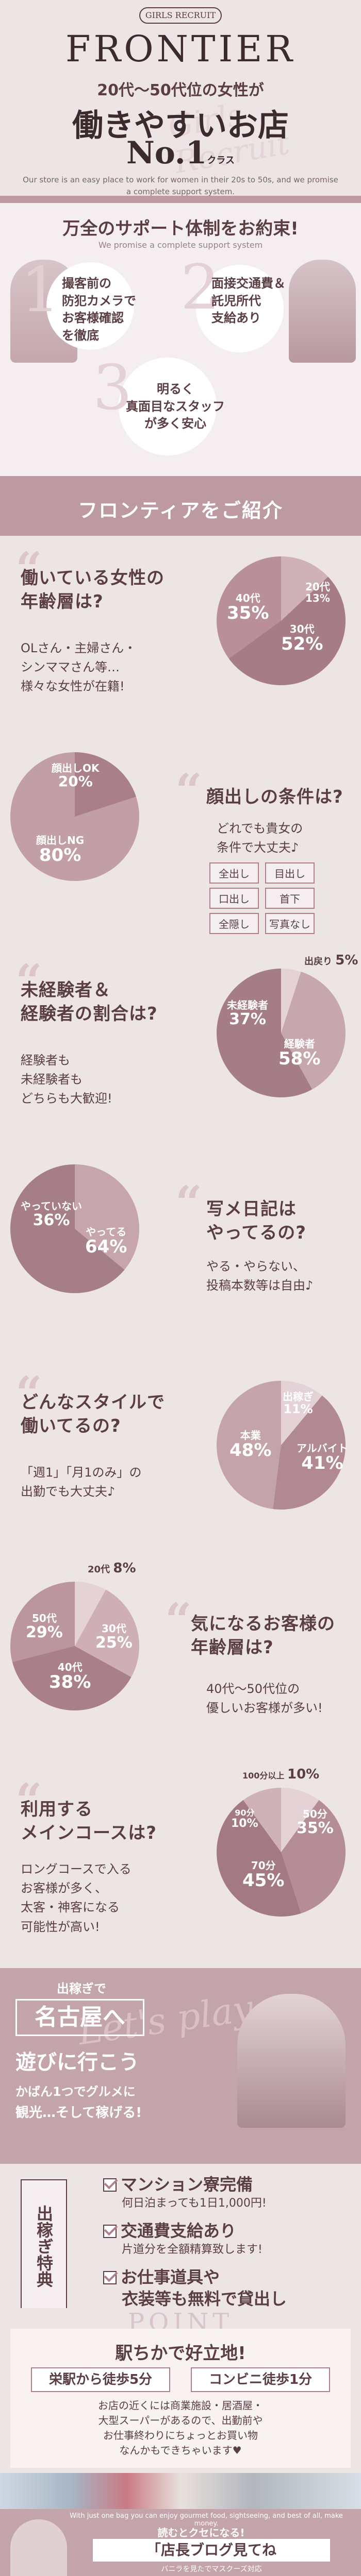 The width and height of the screenshot is (361, 2576). What do you see at coordinates (74, 1646) in the screenshot?
I see `q6-pie` at bounding box center [74, 1646].